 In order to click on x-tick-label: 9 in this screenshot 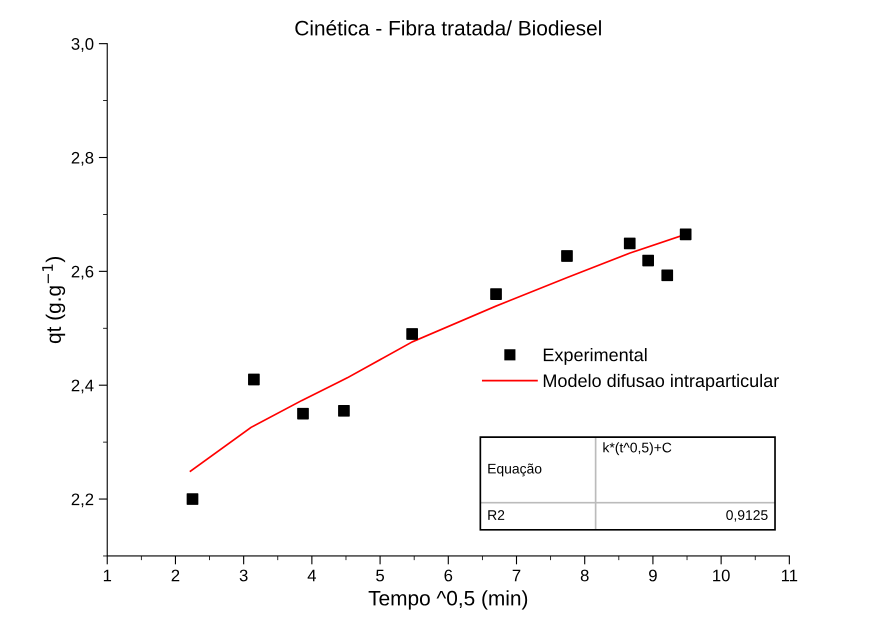, I will do `click(653, 576)`.